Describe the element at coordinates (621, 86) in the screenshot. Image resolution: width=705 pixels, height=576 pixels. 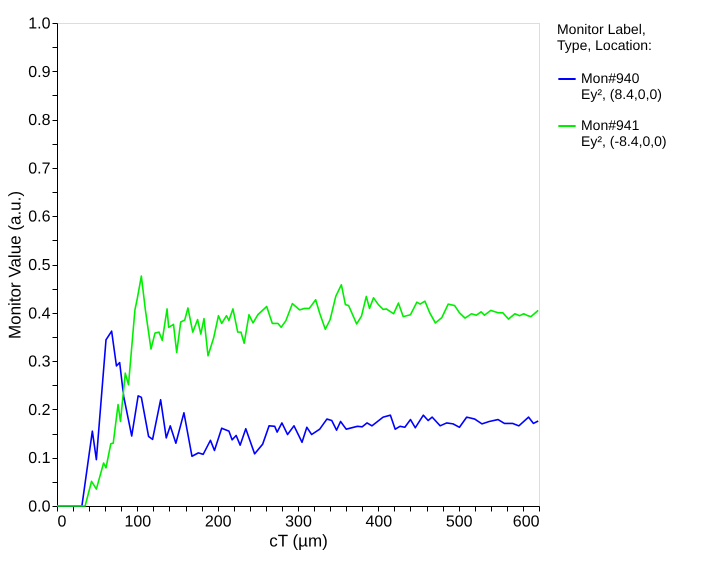
I see `legend-label: Mon#940 Ey², (8.4,0,0)` at that location.